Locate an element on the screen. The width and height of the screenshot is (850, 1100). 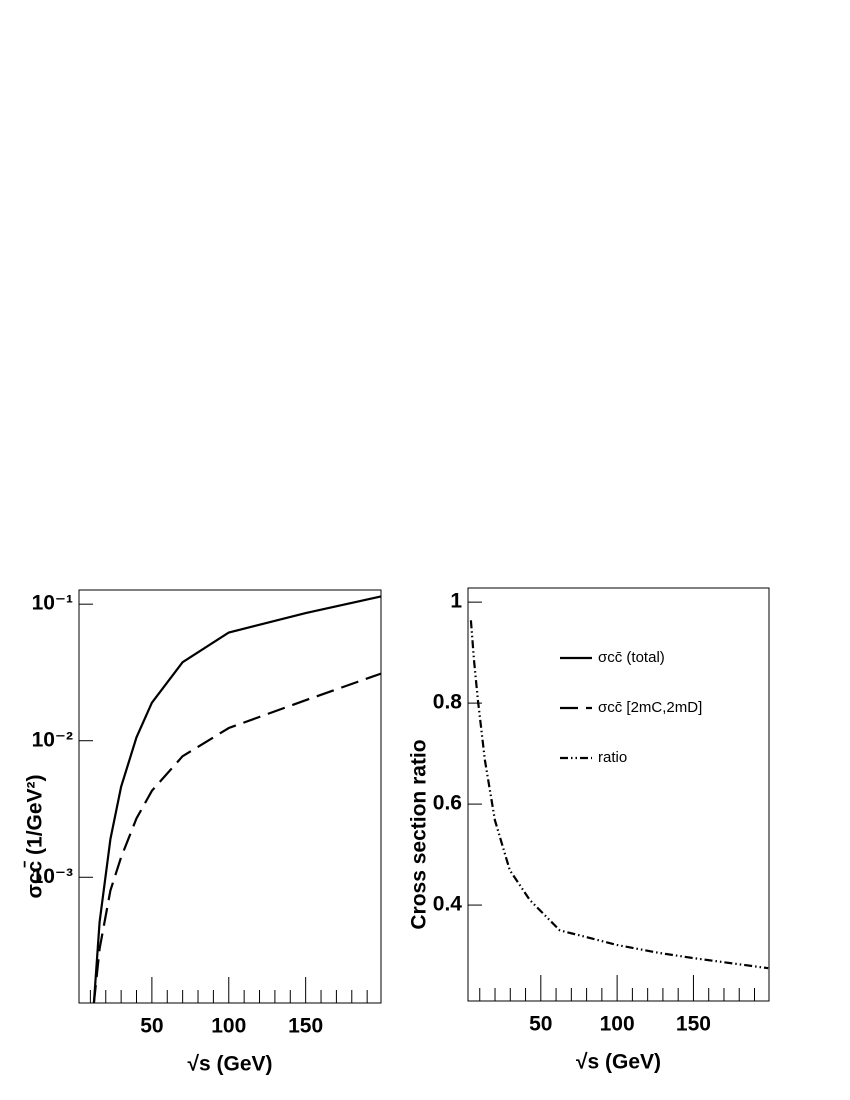
y-axis-label: Cross section ratio is located at coordinates (419, 834).